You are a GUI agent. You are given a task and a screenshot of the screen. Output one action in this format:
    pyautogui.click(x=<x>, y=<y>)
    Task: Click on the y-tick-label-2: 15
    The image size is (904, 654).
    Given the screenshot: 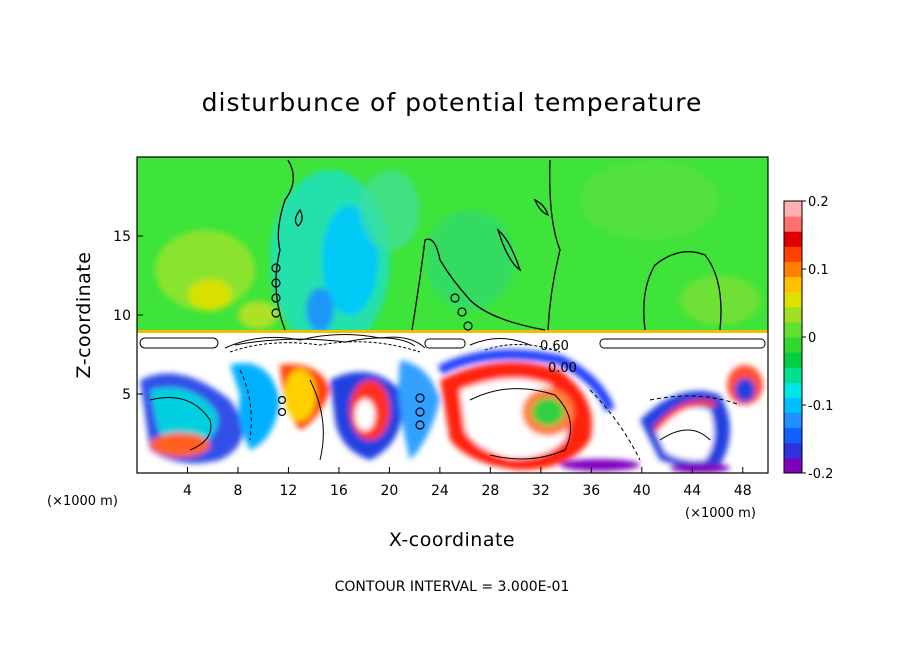 What is the action you would take?
    pyautogui.click(x=122, y=237)
    